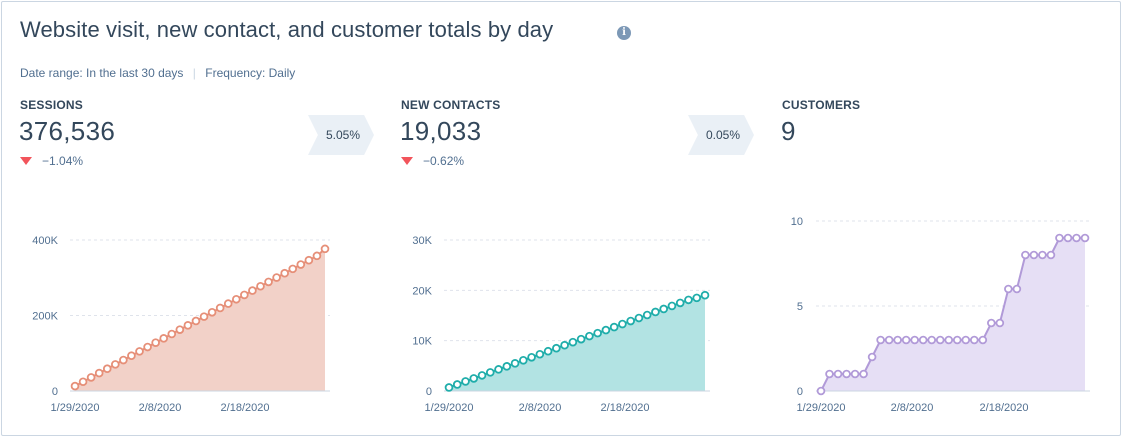 Image resolution: width=1124 pixels, height=439 pixels. Describe the element at coordinates (788, 131) in the screenshot. I see `customers-value: 9` at that location.